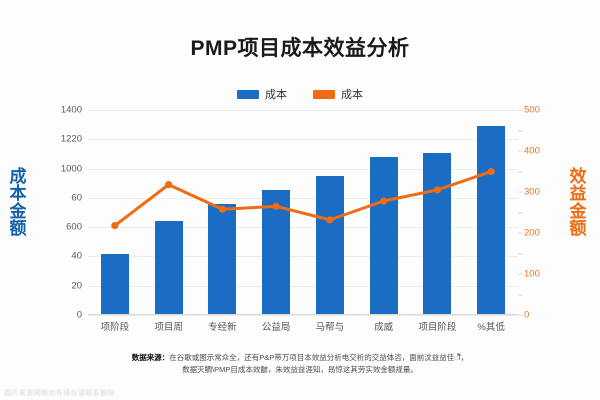 The height and width of the screenshot is (400, 600). I want to click on x-axis-tick-label: 项目周, so click(168, 327).